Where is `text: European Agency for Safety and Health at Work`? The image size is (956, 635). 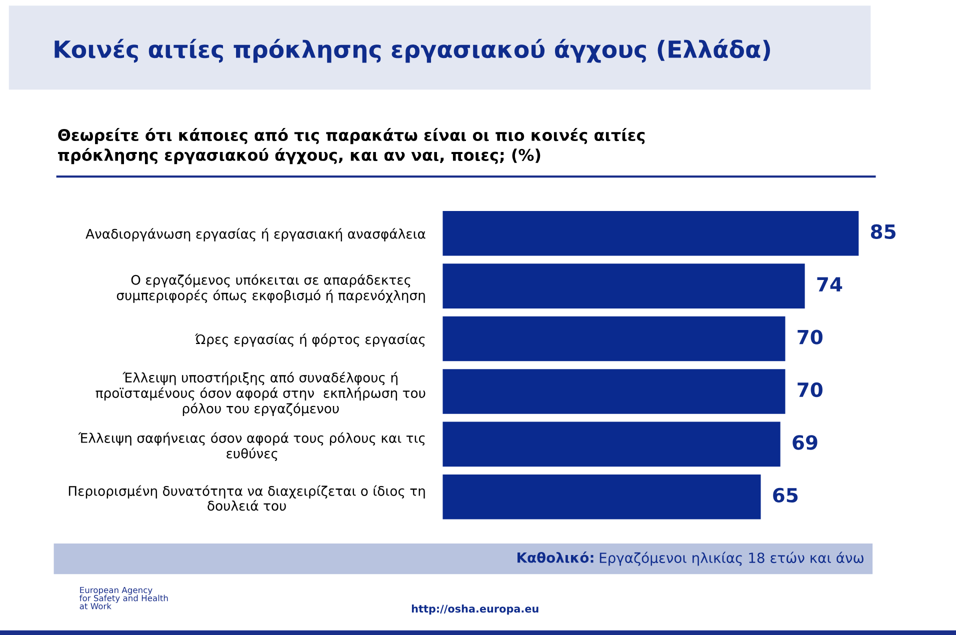 text: European Agency for Safety and Health at Work is located at coordinates (124, 598).